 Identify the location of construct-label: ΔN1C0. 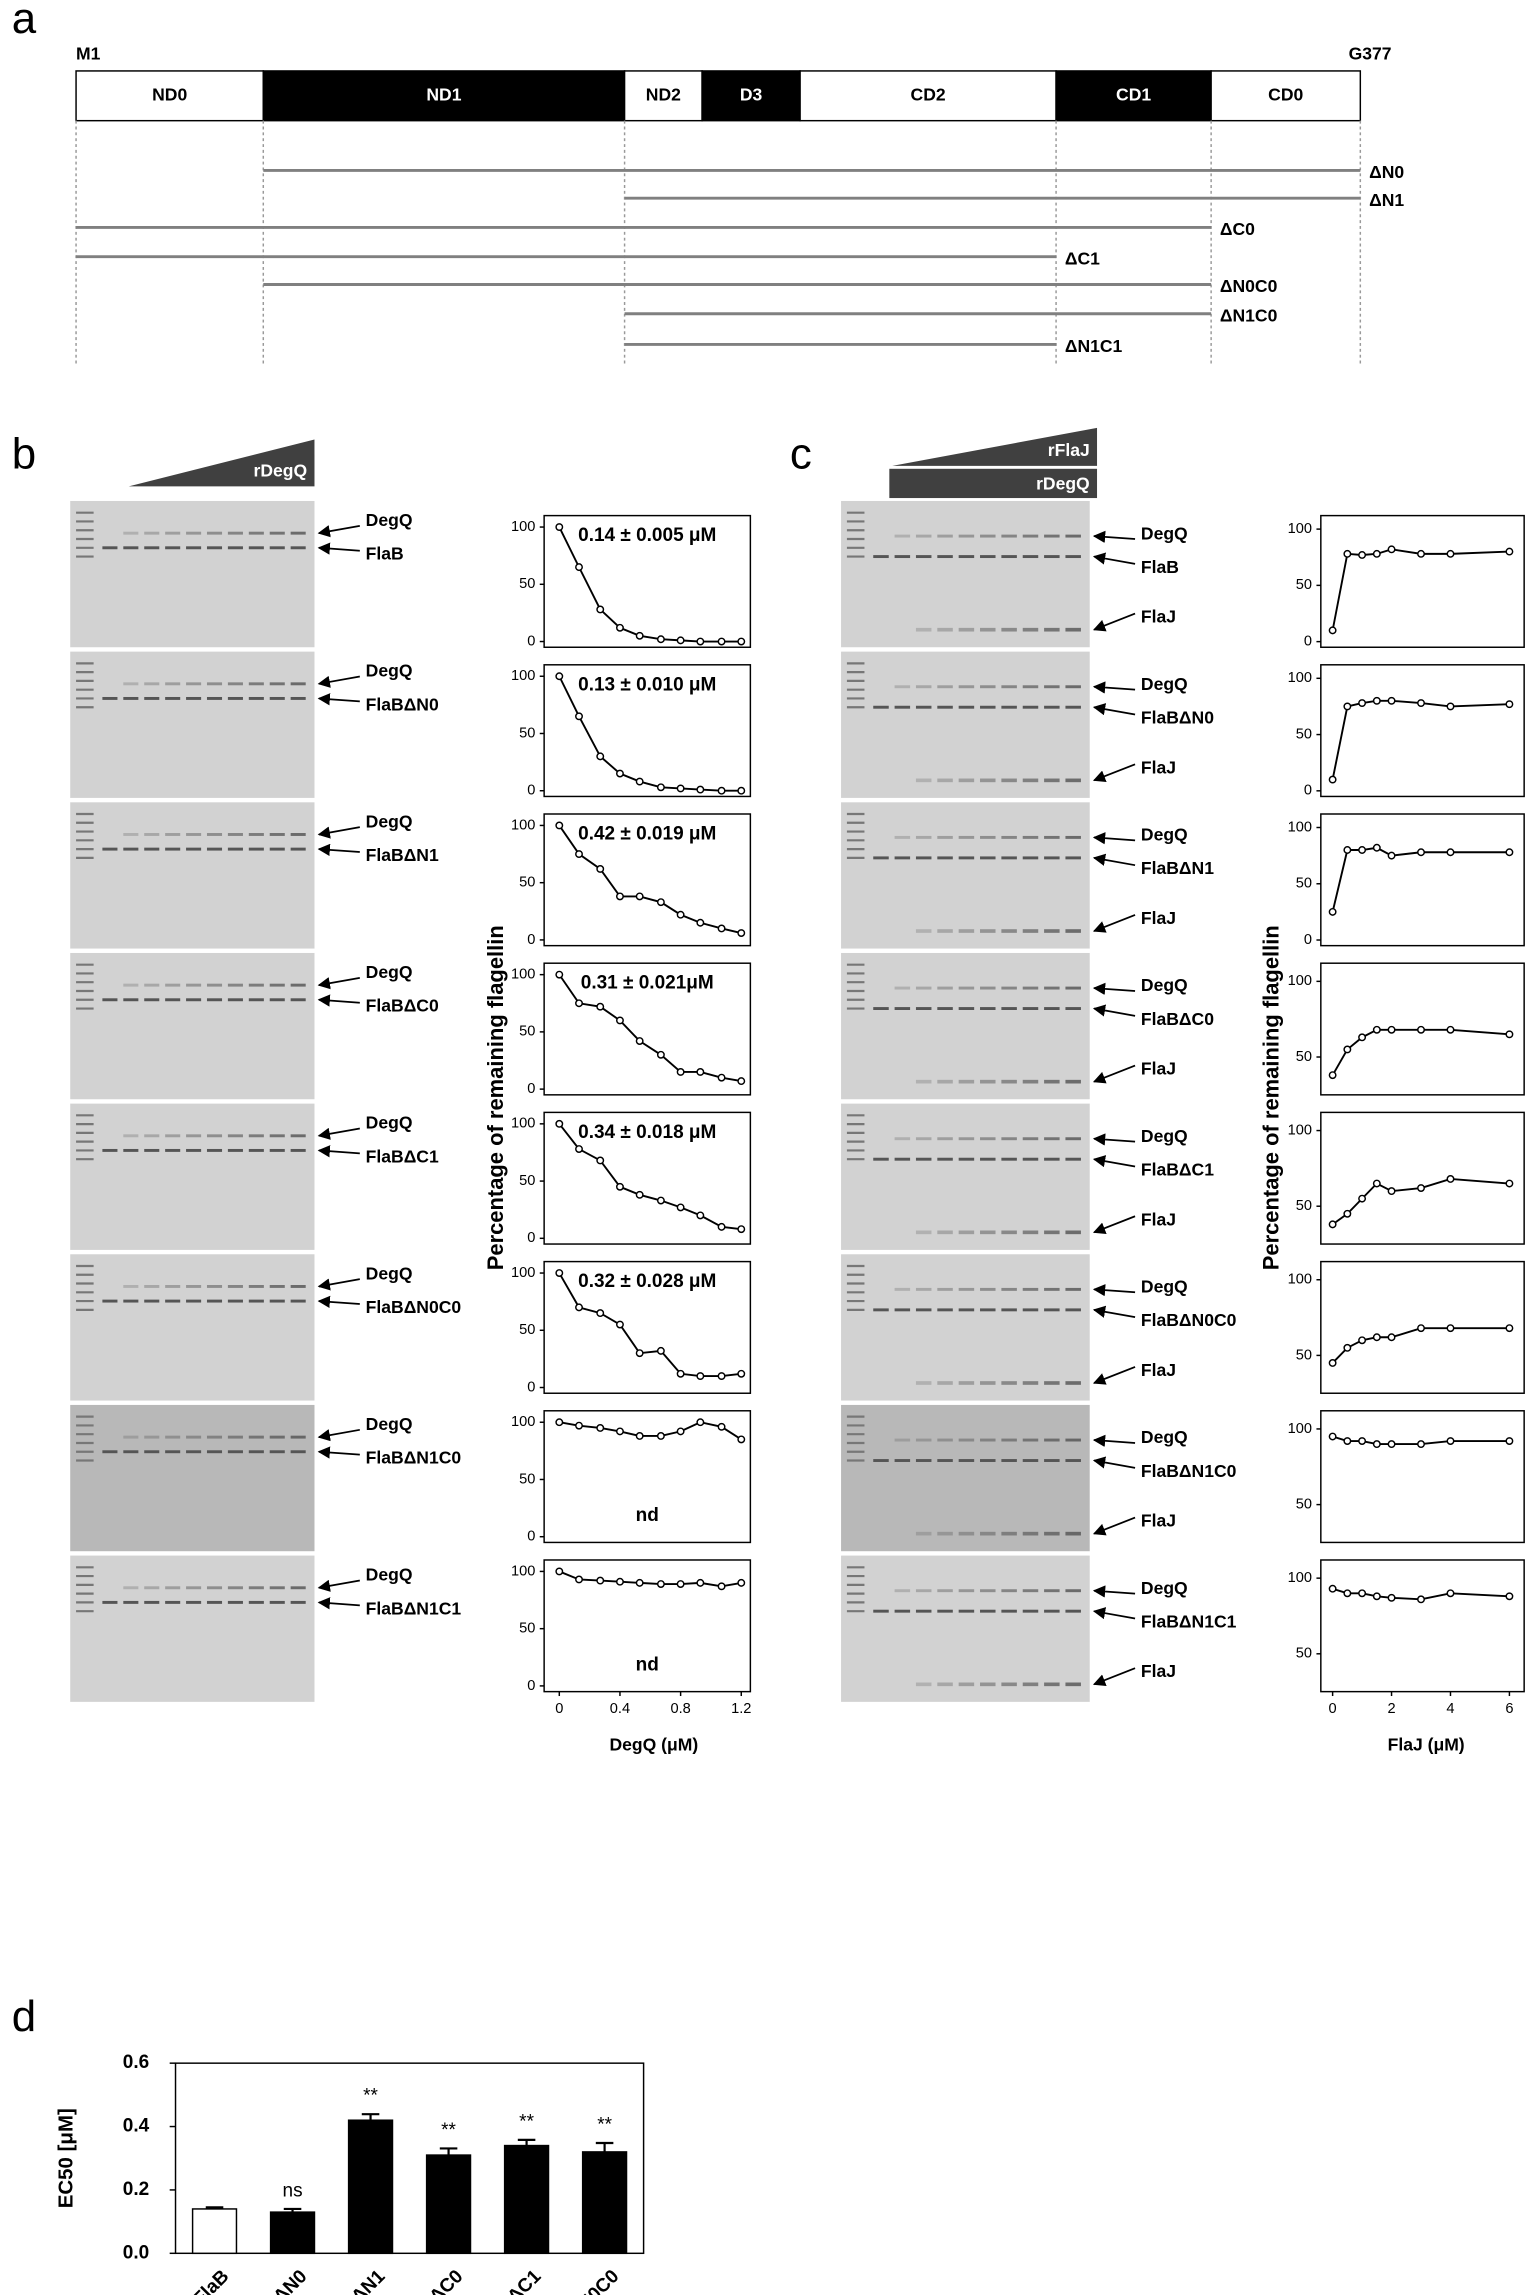
(1249, 315).